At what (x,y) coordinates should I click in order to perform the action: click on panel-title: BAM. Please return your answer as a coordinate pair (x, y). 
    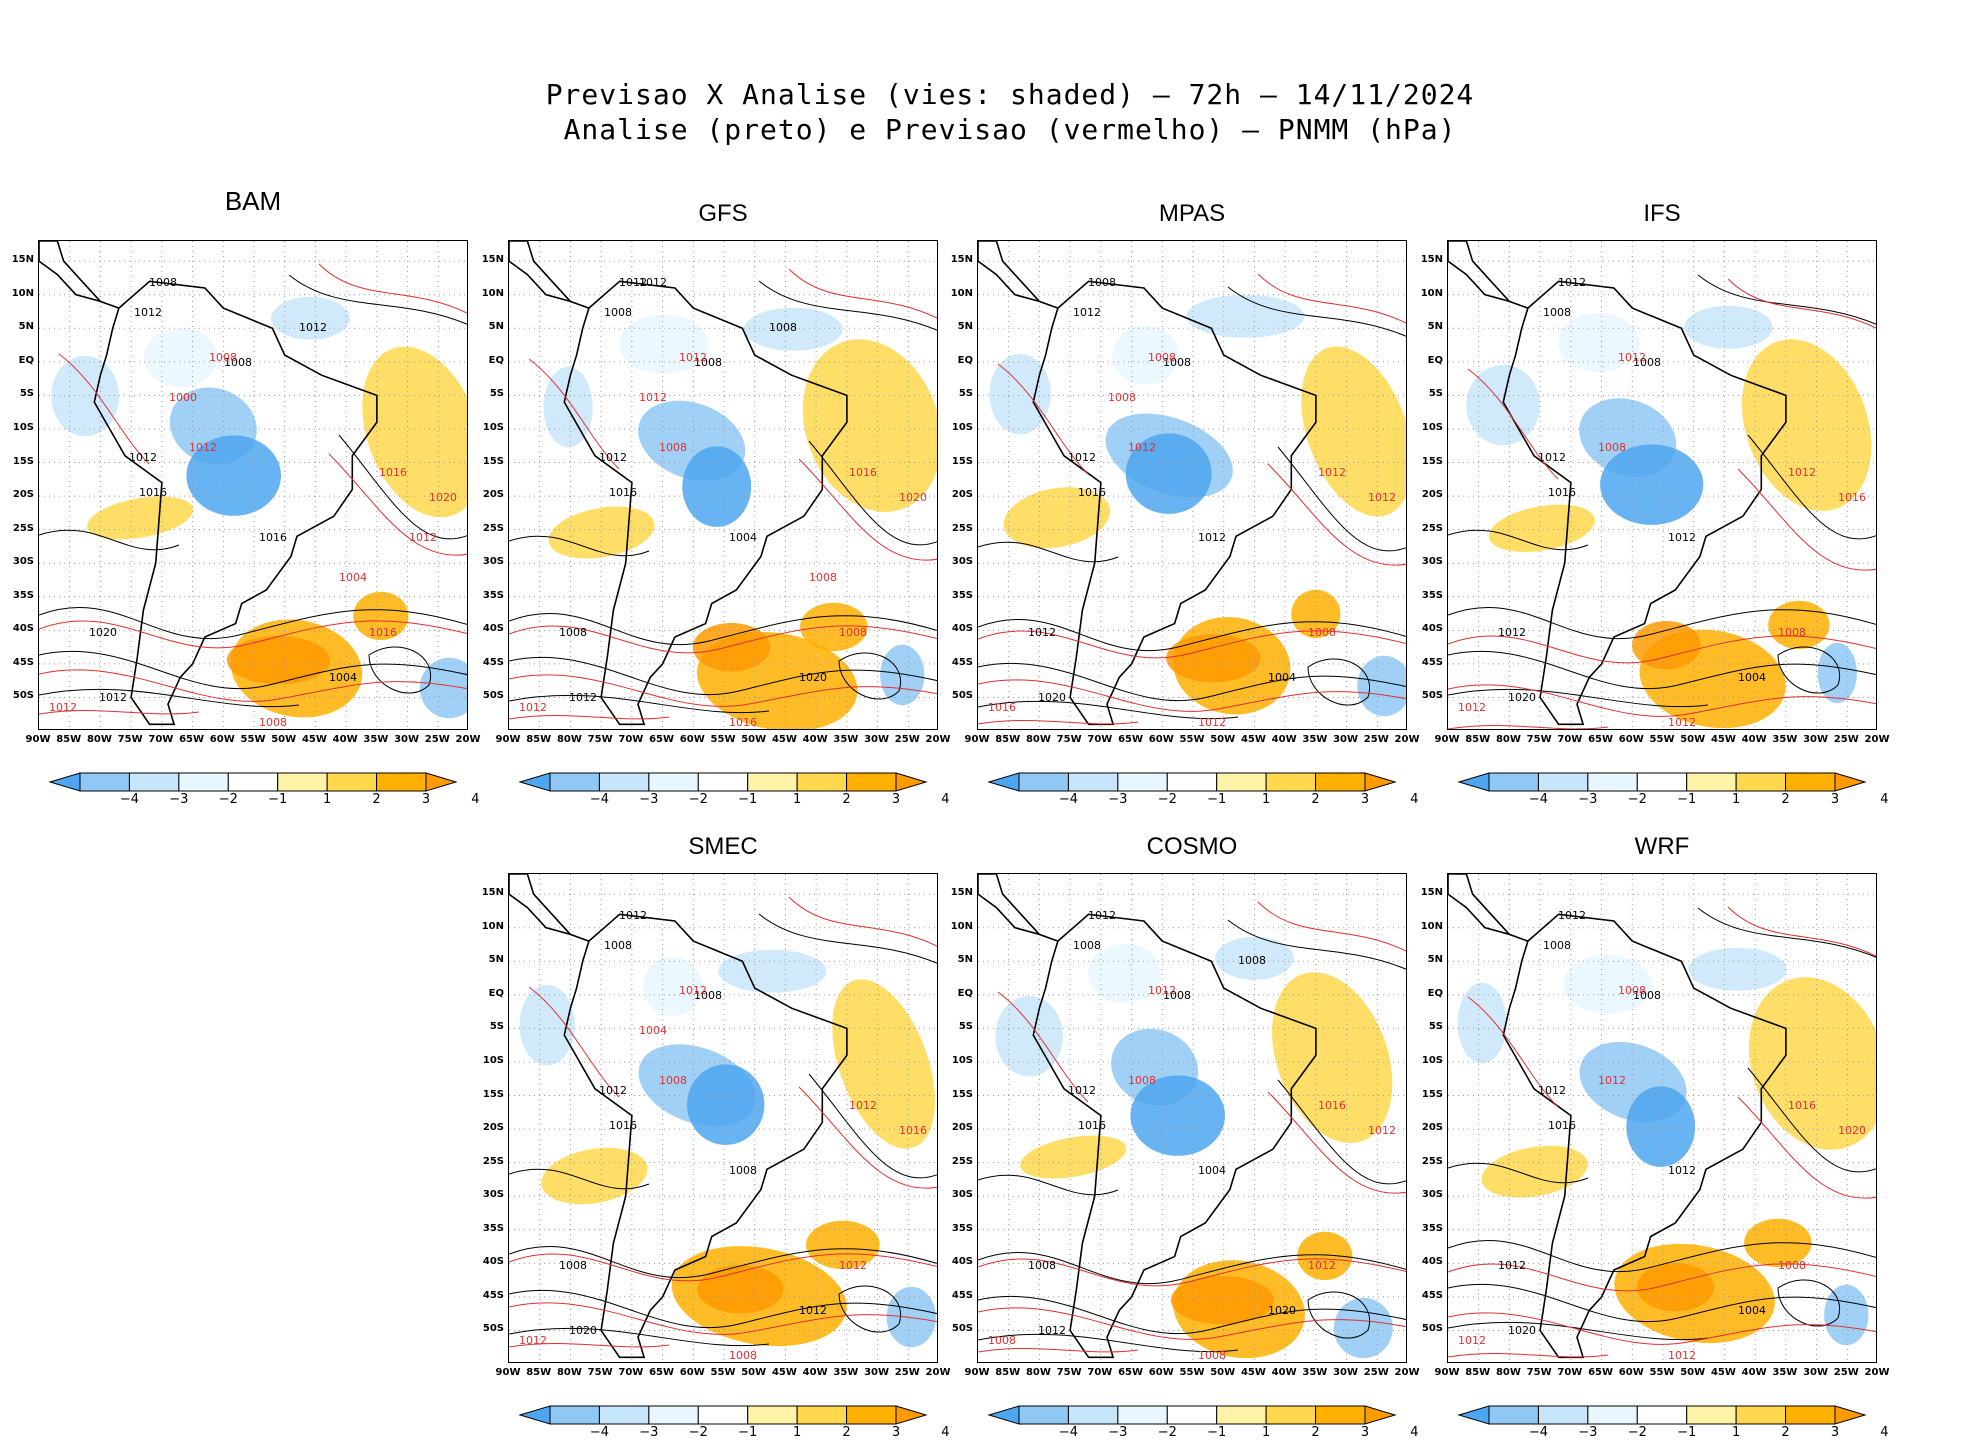
    Looking at the image, I should click on (253, 201).